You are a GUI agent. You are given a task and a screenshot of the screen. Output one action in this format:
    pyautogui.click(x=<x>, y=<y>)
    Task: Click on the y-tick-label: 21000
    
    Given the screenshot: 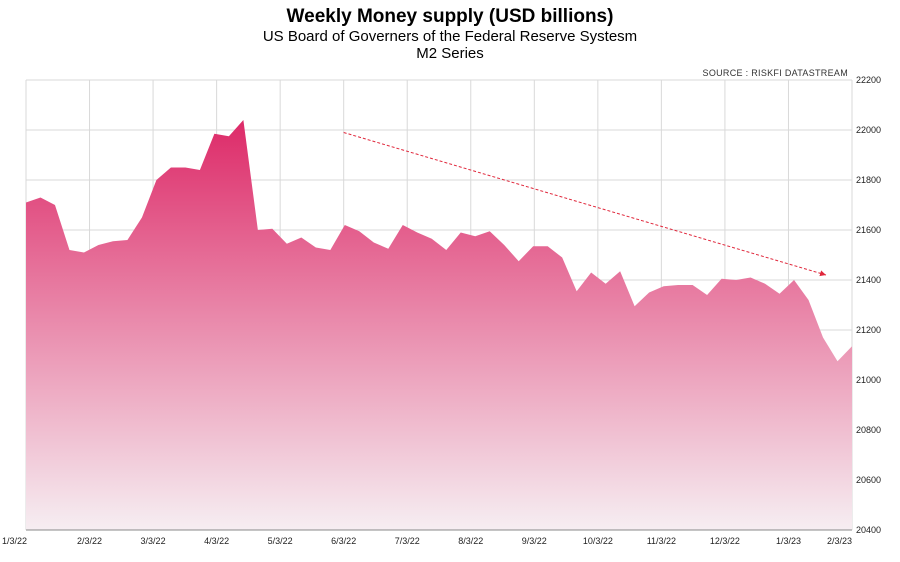 What is the action you would take?
    pyautogui.click(x=868, y=380)
    